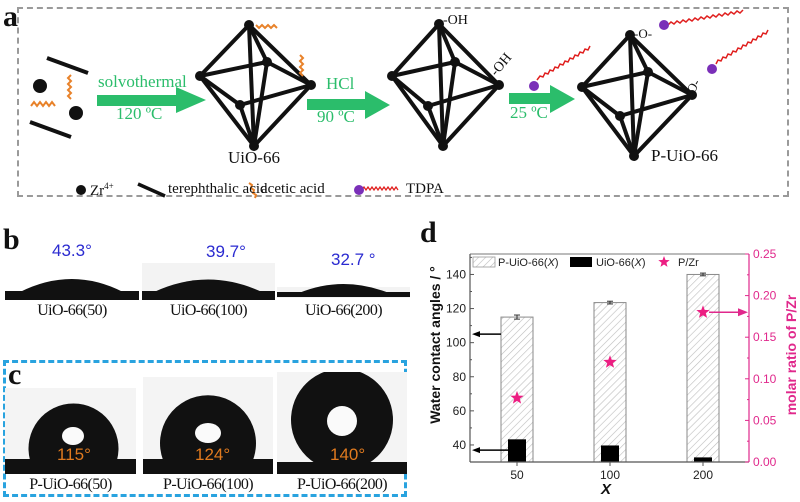 The height and width of the screenshot is (502, 800). What do you see at coordinates (293, 189) in the screenshot?
I see `legend-acetic-acid-label: acetic acid` at bounding box center [293, 189].